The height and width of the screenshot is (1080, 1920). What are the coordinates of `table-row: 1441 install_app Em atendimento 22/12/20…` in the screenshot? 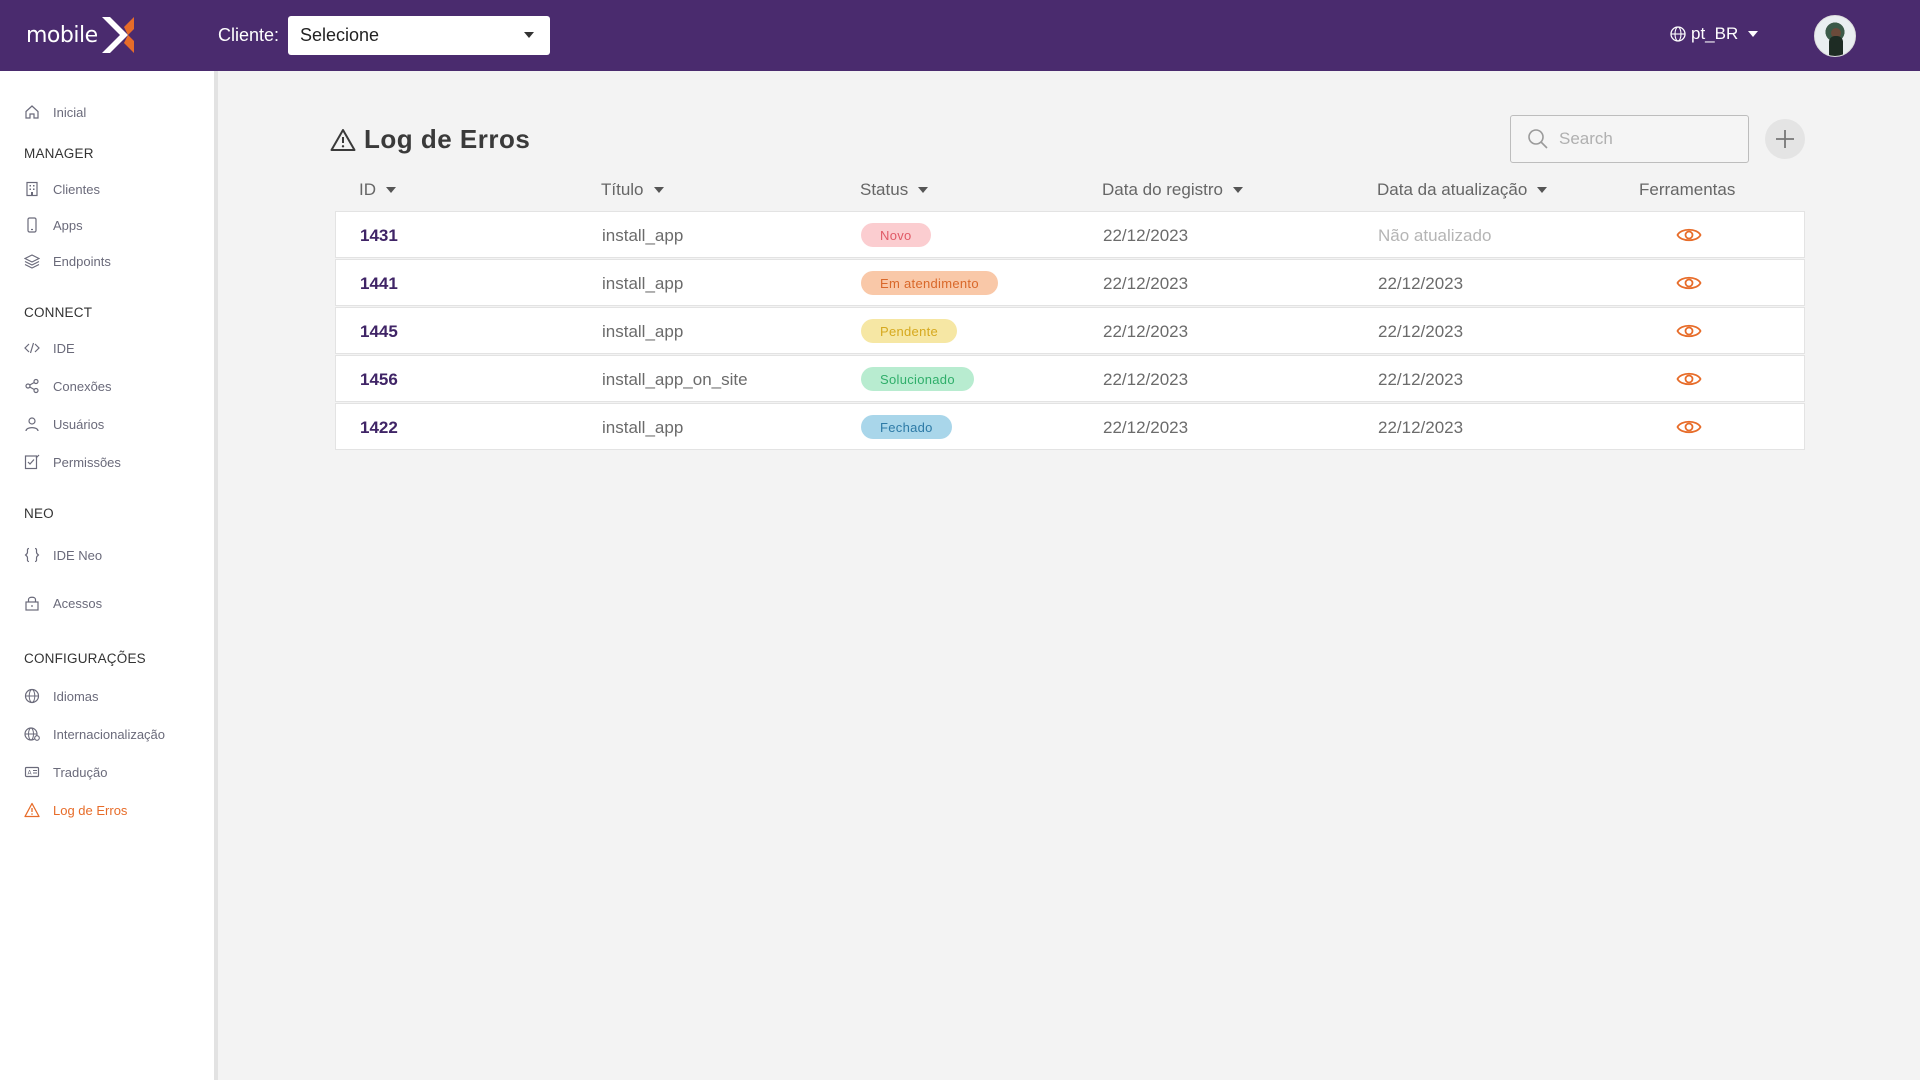 It's located at (1070, 282).